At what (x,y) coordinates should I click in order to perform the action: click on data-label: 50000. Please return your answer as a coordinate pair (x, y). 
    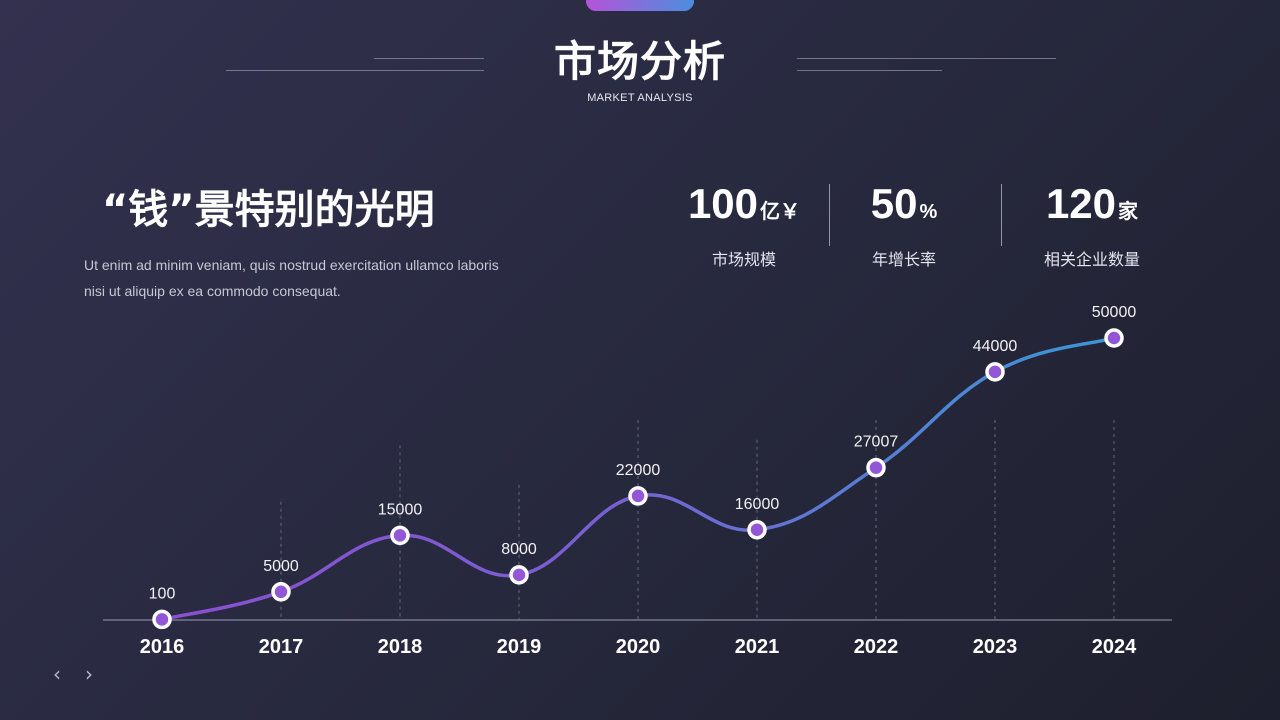
    Looking at the image, I should click on (1114, 312).